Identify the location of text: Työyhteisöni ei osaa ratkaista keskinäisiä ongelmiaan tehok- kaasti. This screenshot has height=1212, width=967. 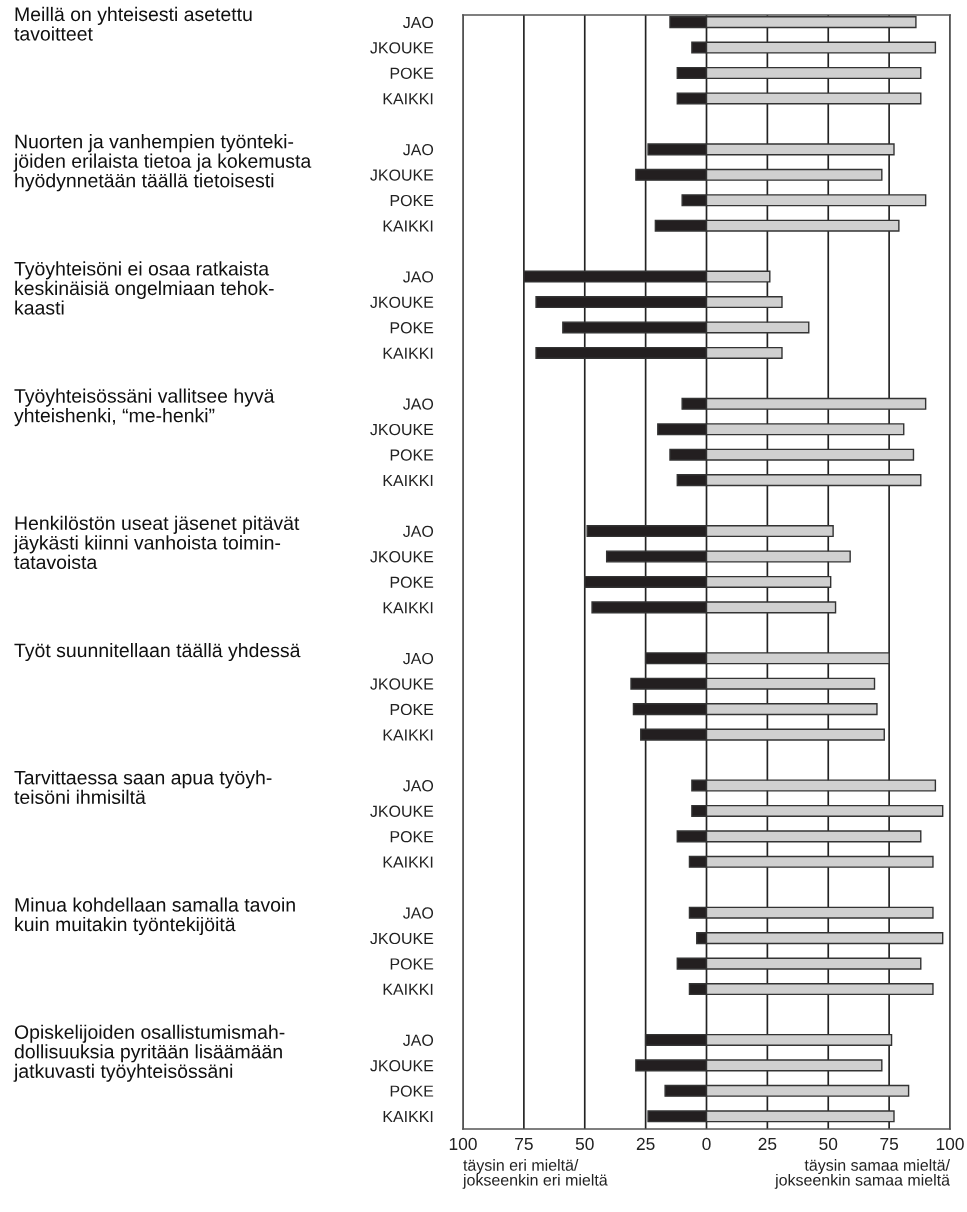
(144, 288).